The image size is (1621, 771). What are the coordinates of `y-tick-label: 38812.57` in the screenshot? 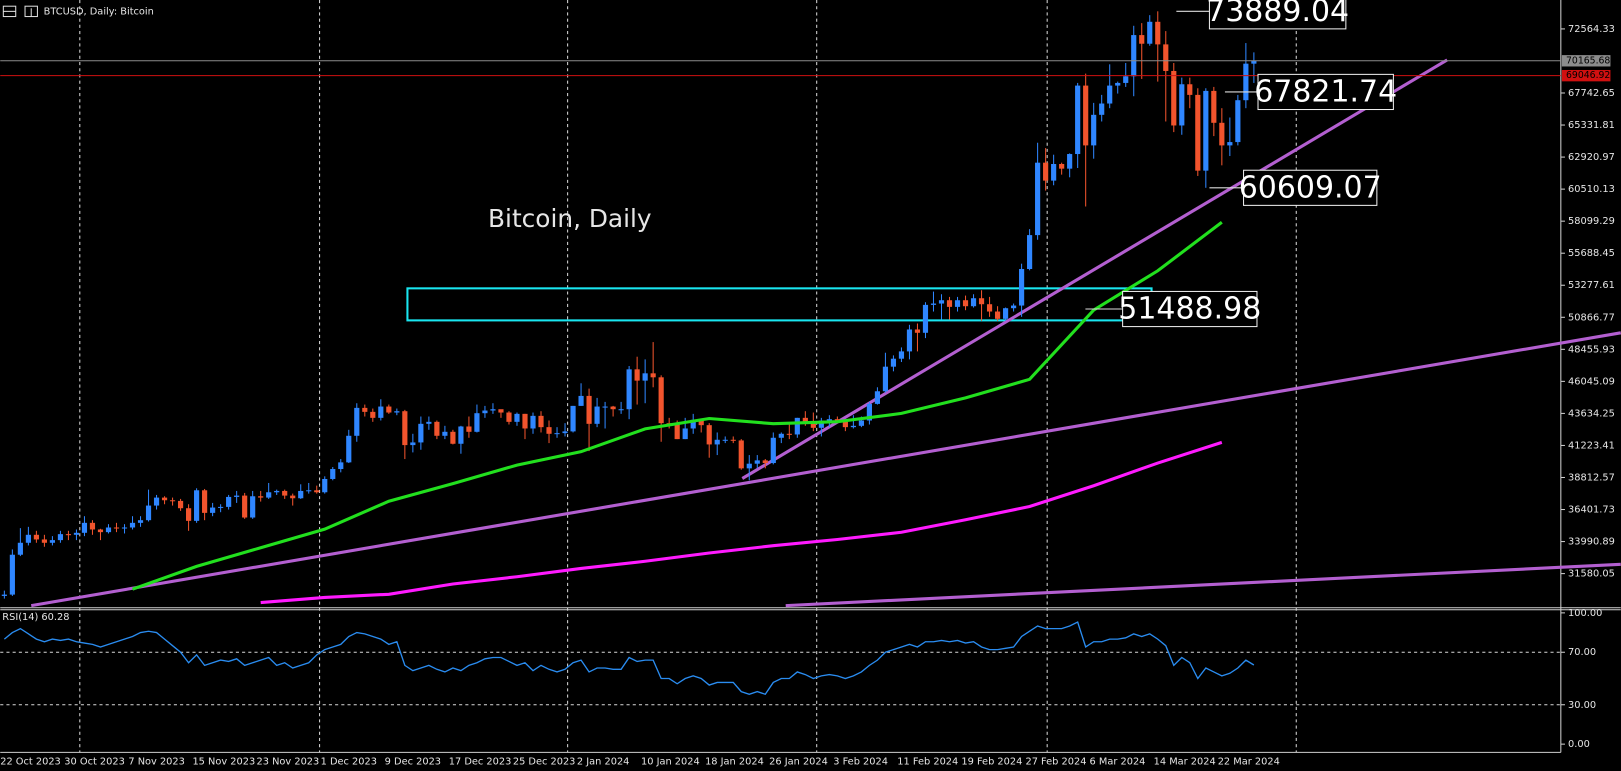 It's located at (1591, 477).